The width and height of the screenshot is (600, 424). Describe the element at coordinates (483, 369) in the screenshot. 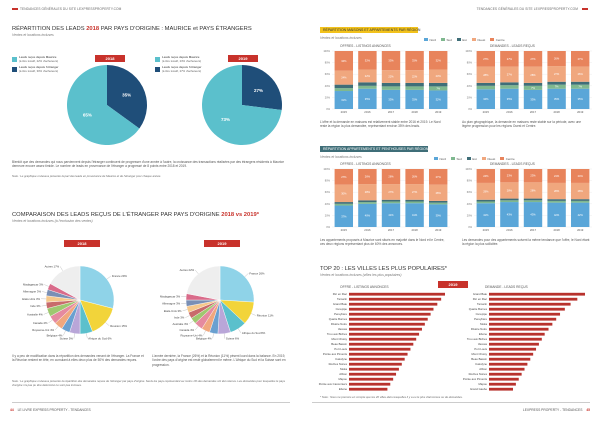

I see `city-label: Albion` at that location.